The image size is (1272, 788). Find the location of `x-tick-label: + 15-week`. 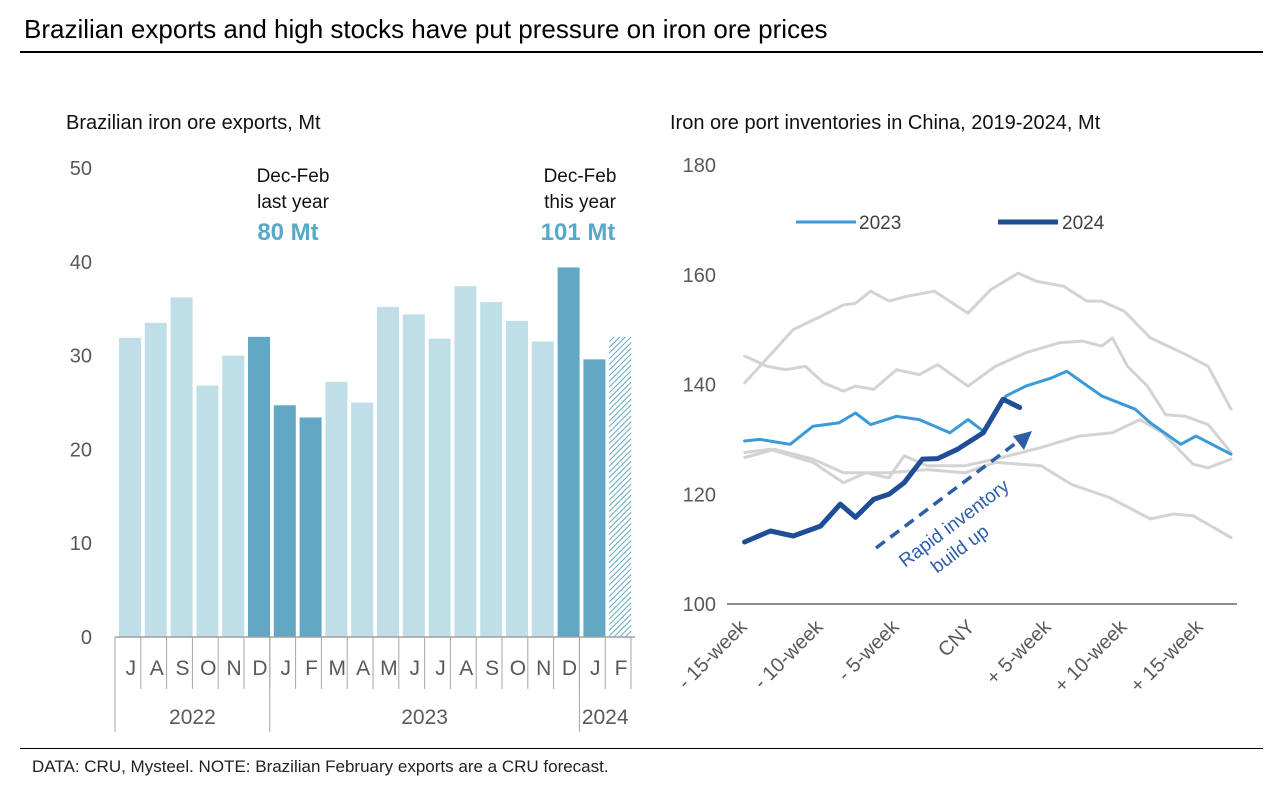

x-tick-label: + 15-week is located at coordinates (1167, 656).